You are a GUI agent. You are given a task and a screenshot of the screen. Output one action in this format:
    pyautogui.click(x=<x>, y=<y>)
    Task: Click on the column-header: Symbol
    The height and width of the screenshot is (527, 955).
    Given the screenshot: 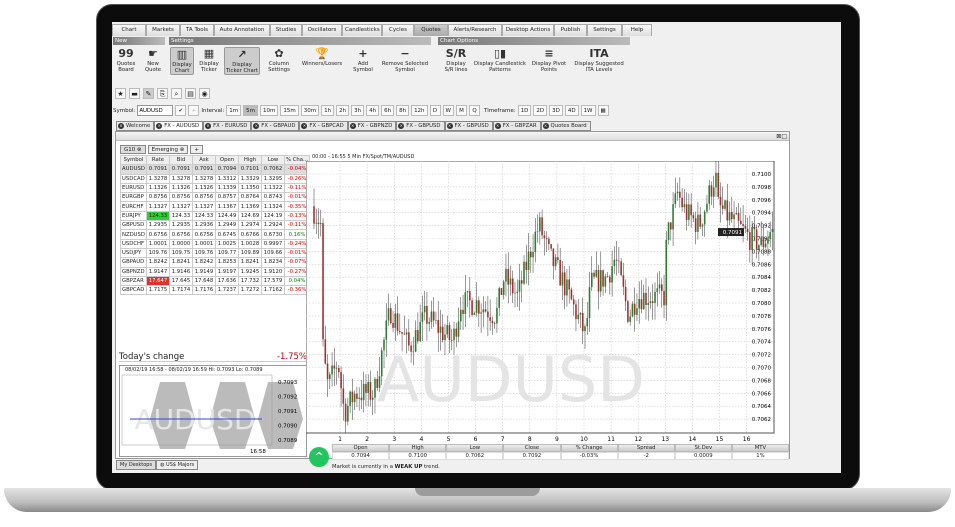 What is the action you would take?
    pyautogui.click(x=133, y=160)
    